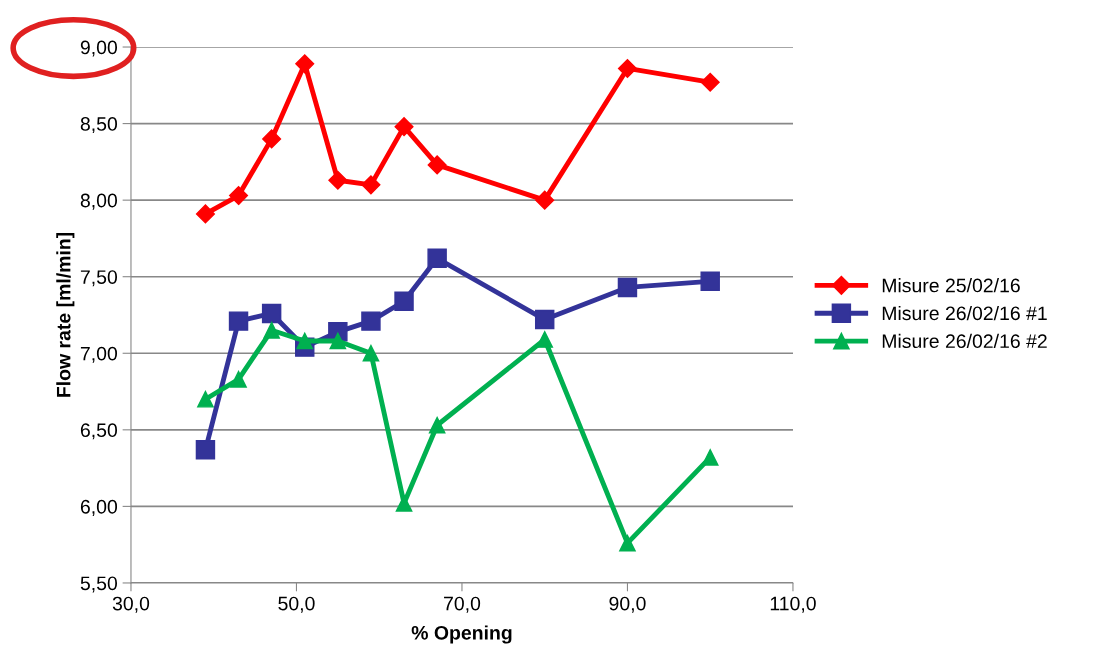 The image size is (1096, 667). What do you see at coordinates (964, 313) in the screenshot?
I see `legend-label: Misure 26/02/16 #1` at bounding box center [964, 313].